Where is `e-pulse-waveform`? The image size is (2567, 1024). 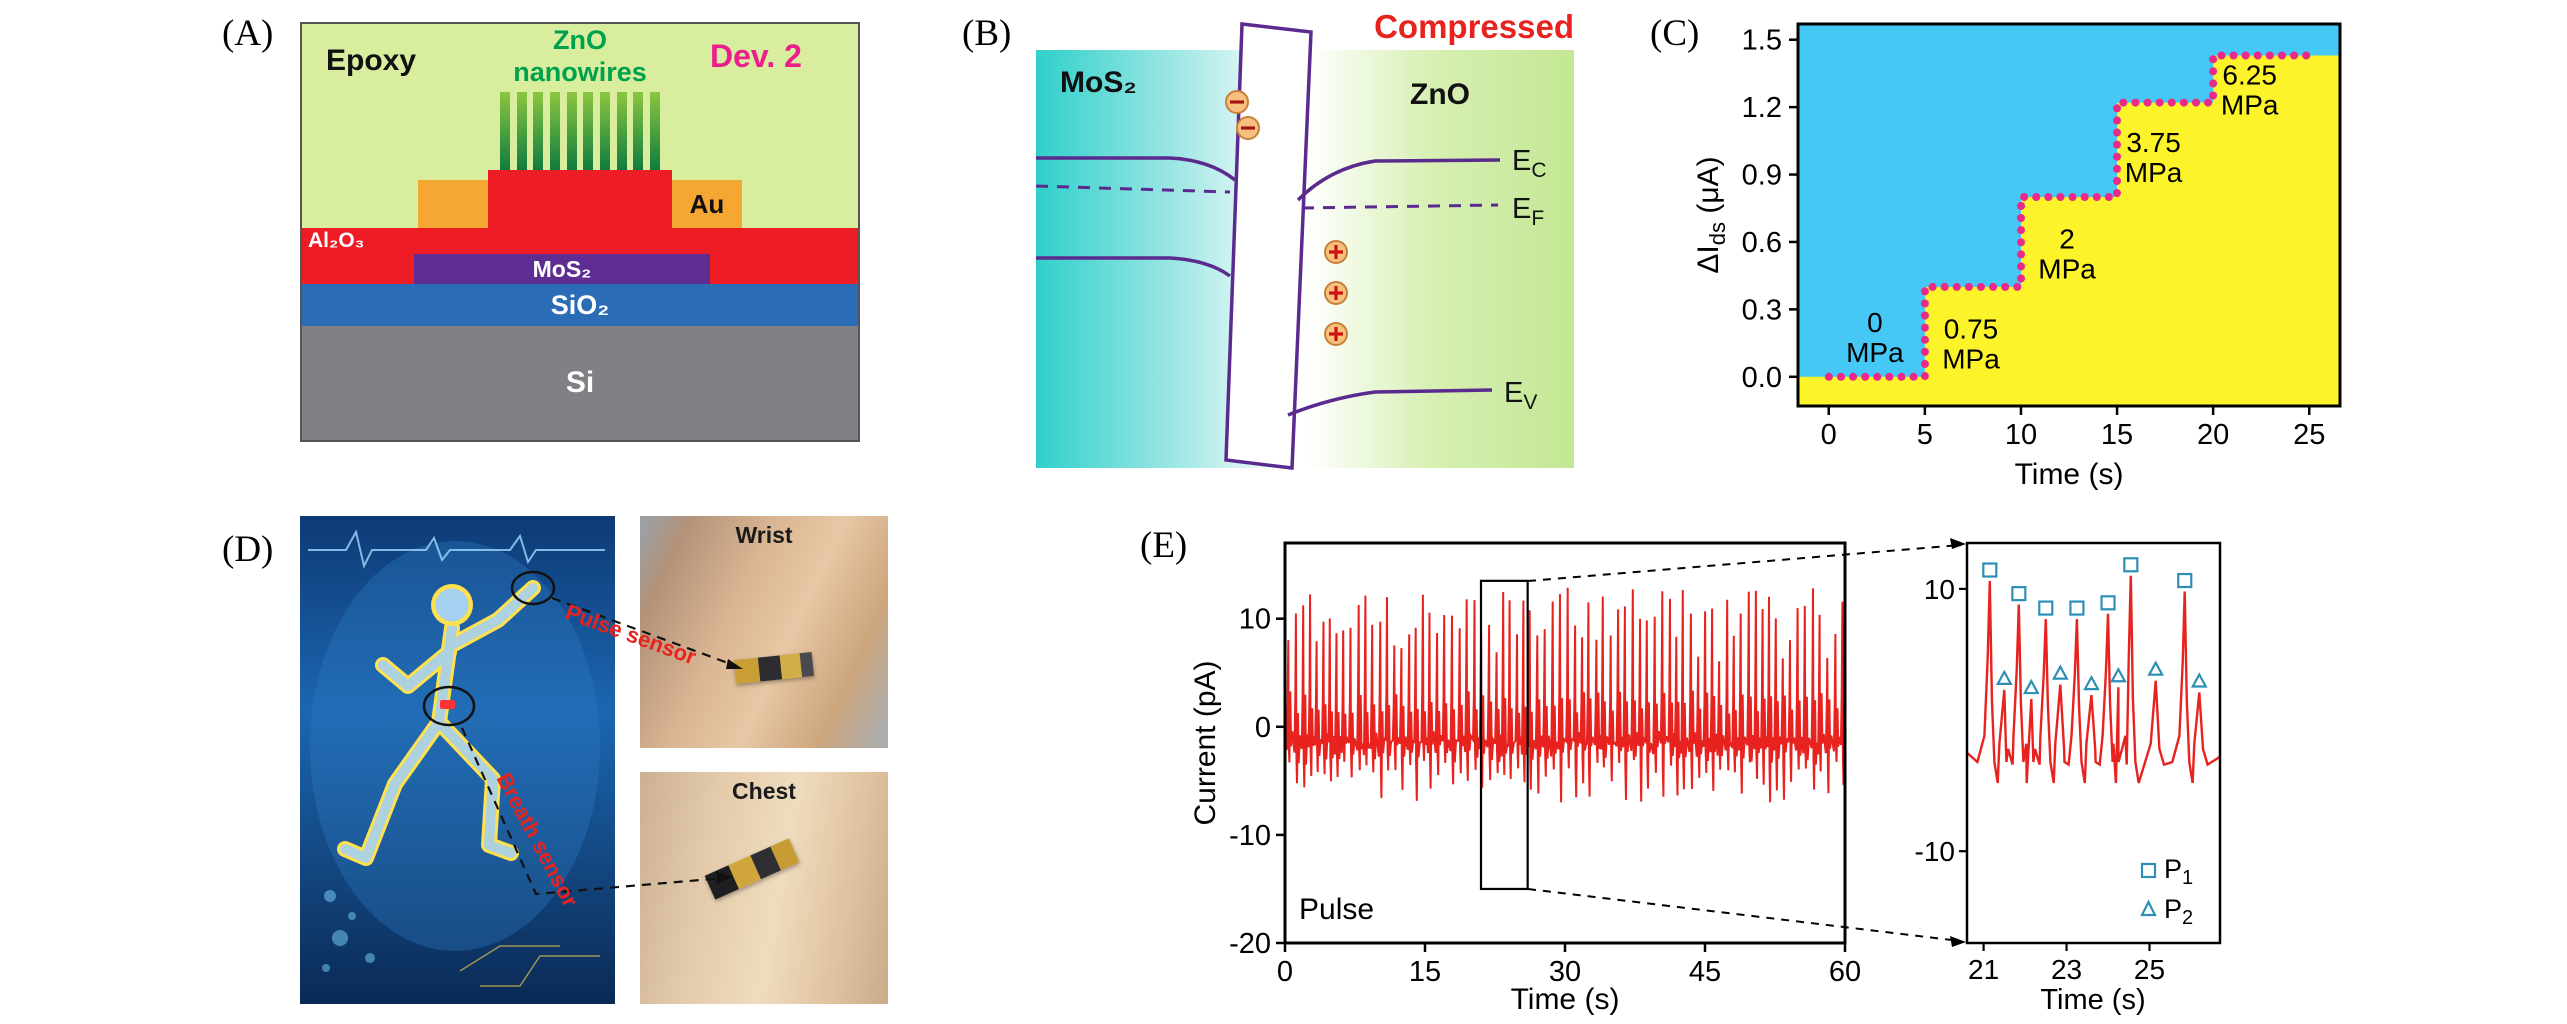 e-pulse-waveform is located at coordinates (1565, 695).